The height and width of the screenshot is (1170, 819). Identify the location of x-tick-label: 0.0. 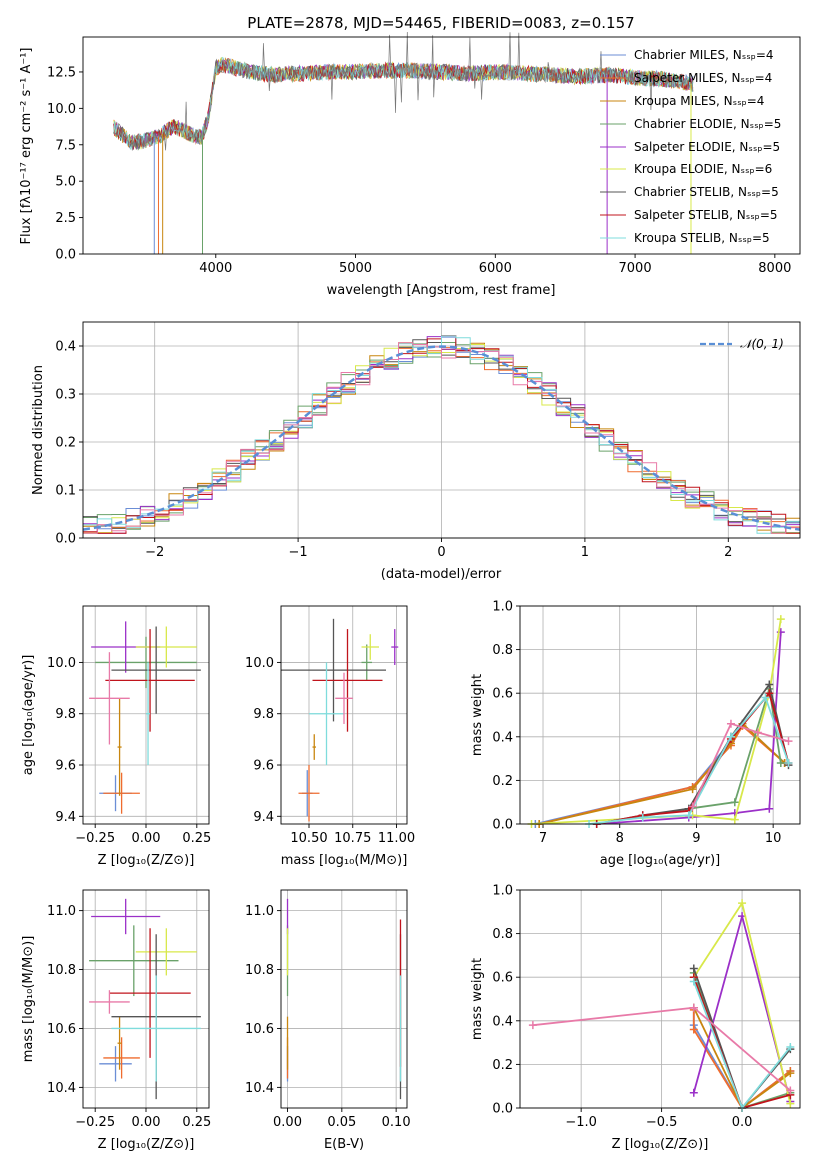
(742, 1122).